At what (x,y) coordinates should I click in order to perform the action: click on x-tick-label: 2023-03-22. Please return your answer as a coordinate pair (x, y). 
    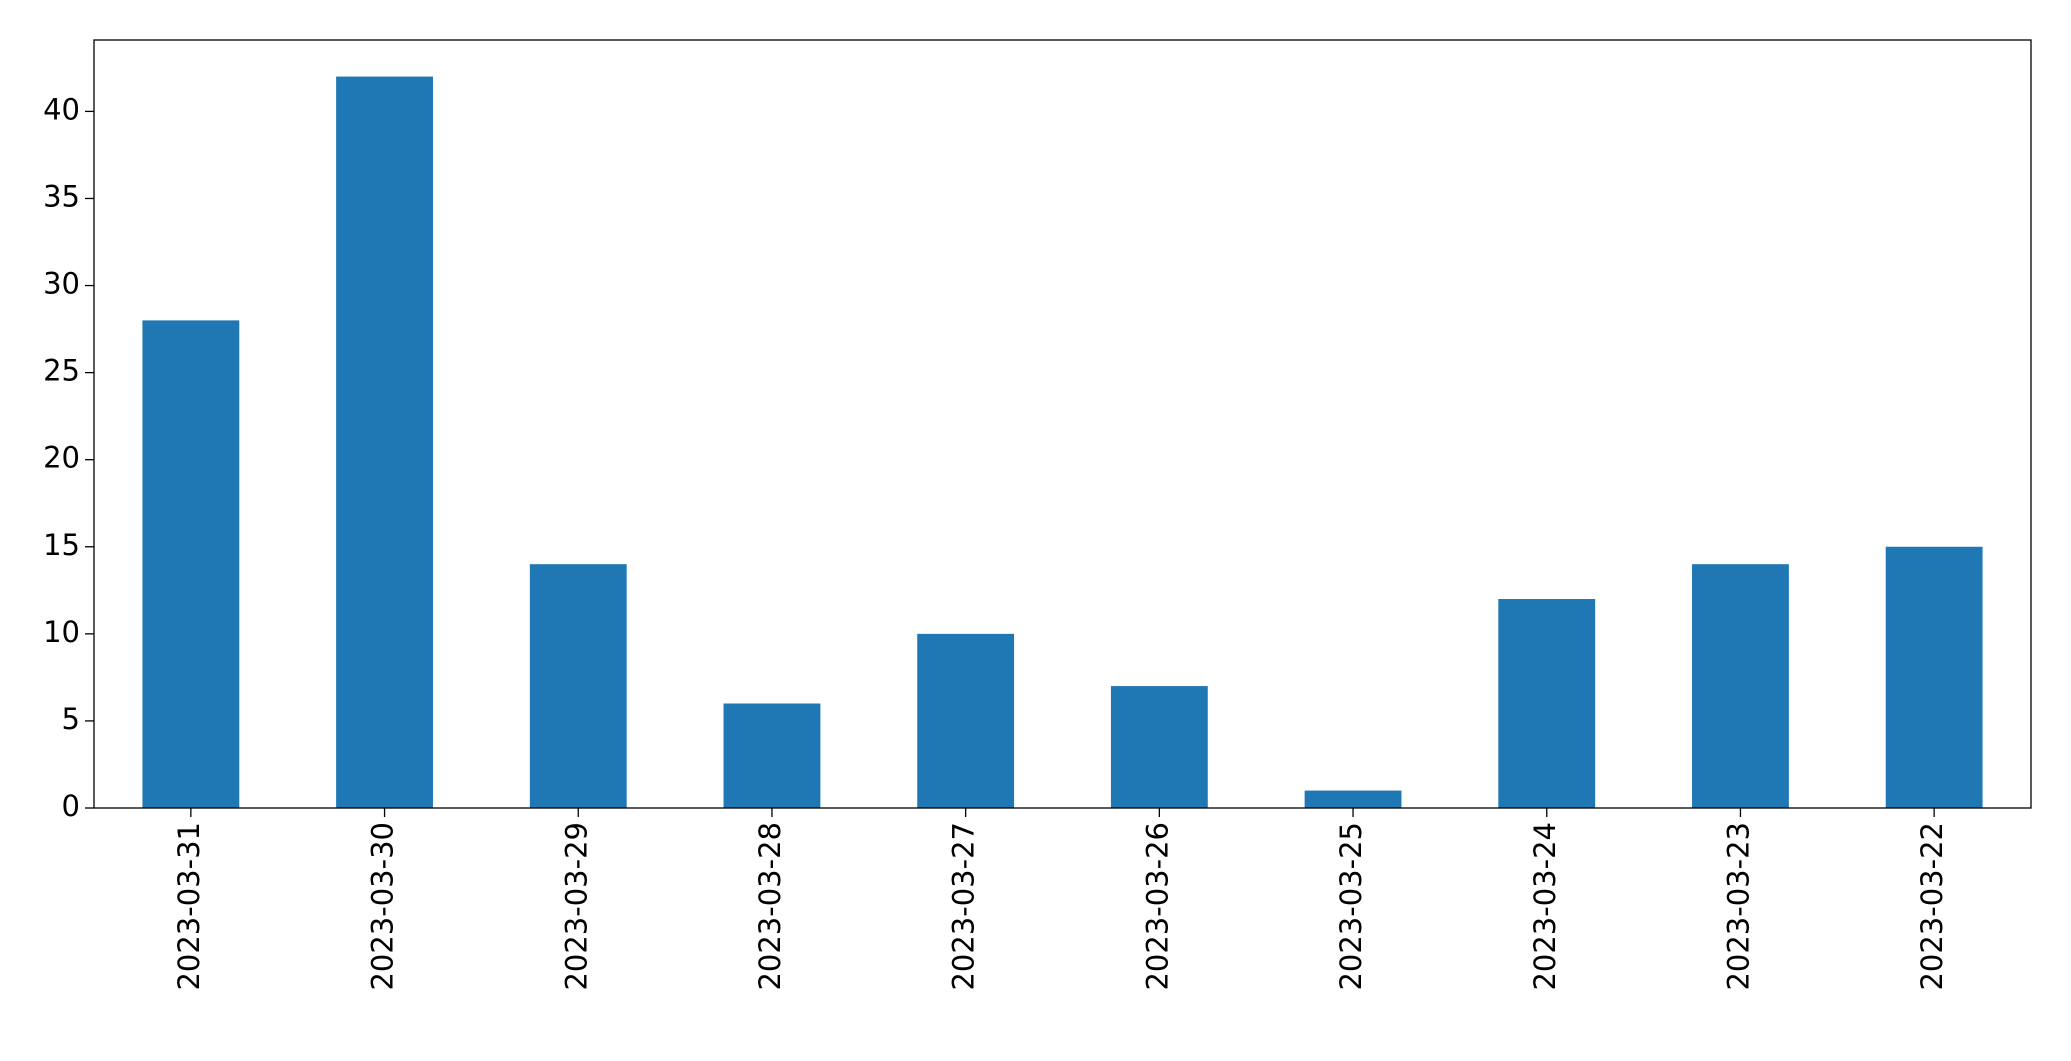
    Looking at the image, I should click on (1932, 906).